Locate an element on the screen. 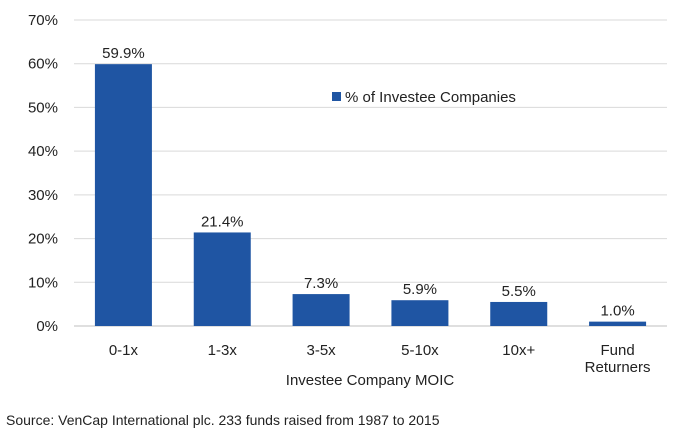 Image resolution: width=683 pixels, height=434 pixels. x-tick-label: Fund is located at coordinates (617, 350).